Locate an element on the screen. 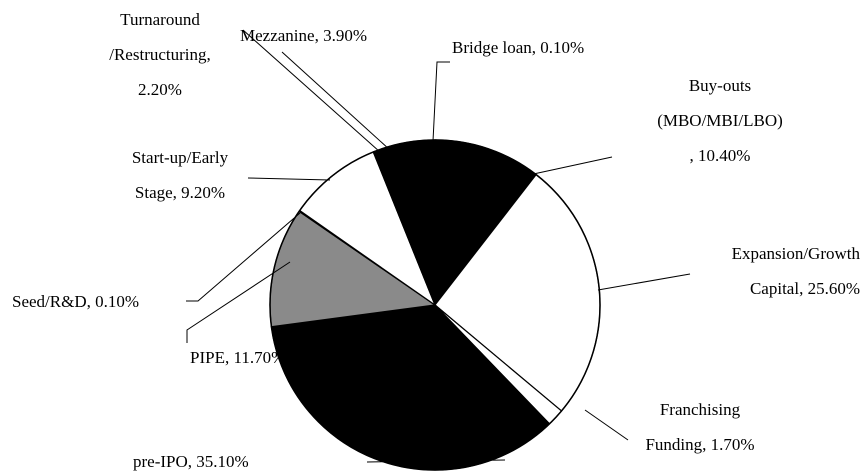 Image resolution: width=866 pixels, height=473 pixels. category-label: pre-IPO is located at coordinates (160, 461).